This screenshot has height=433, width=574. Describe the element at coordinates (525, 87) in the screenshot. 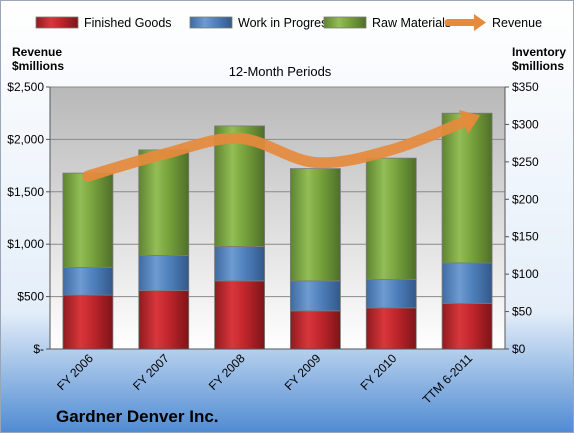

I see `right-tick-label-7: $350` at that location.